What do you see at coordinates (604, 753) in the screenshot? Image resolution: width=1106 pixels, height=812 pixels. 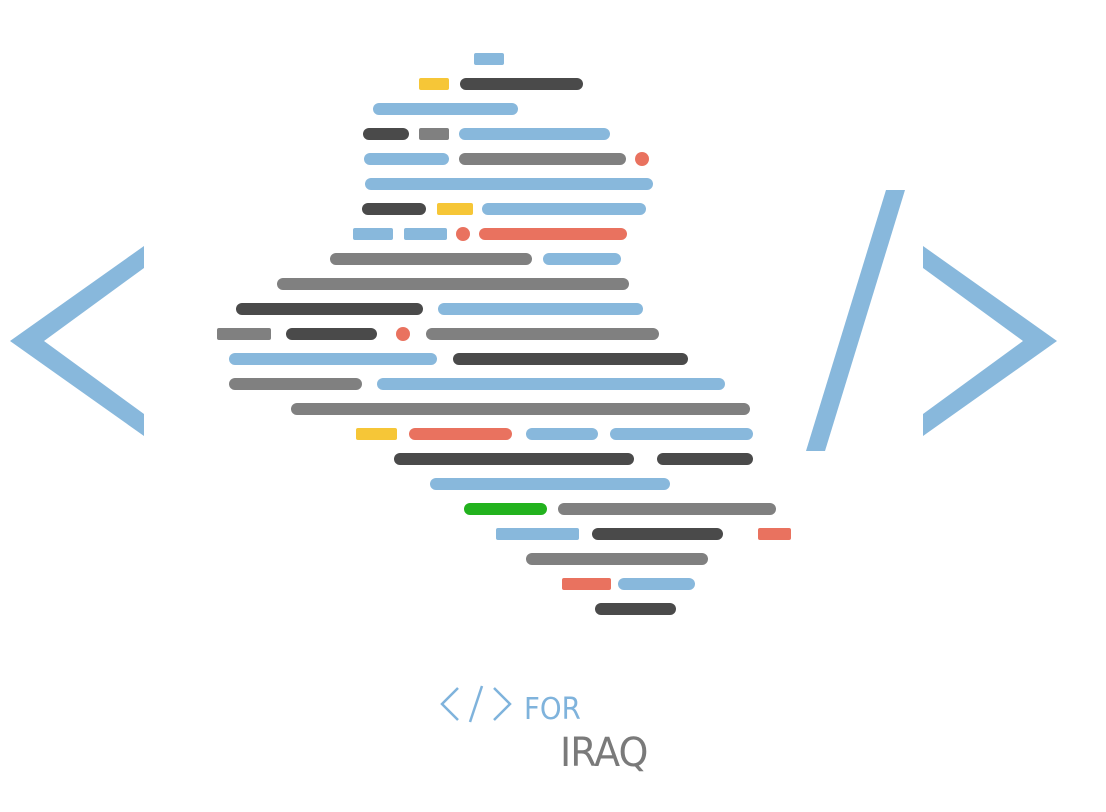 I see `caption-iraq-text: IRAQ` at bounding box center [604, 753].